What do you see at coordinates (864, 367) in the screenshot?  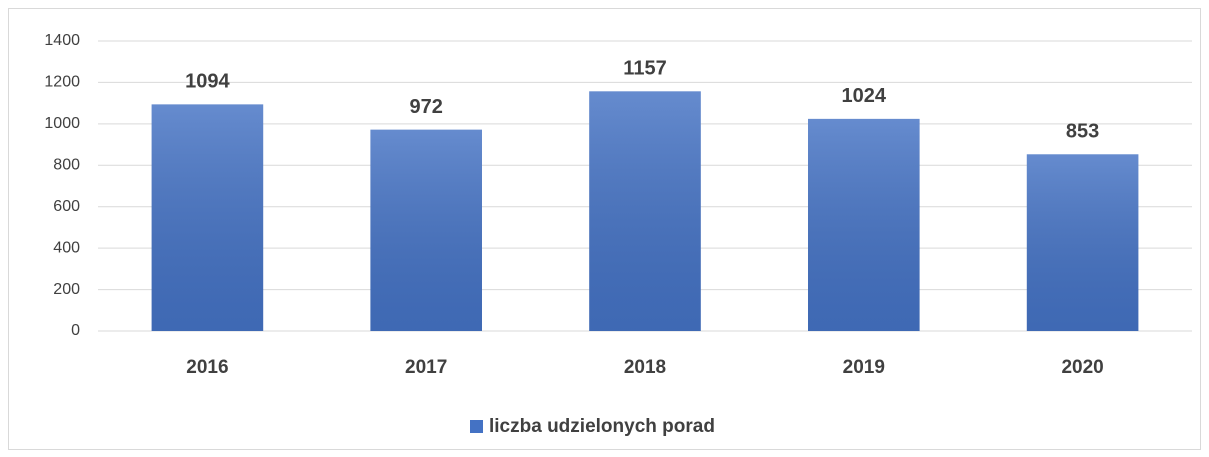 I see `x-tick-label: 2019` at bounding box center [864, 367].